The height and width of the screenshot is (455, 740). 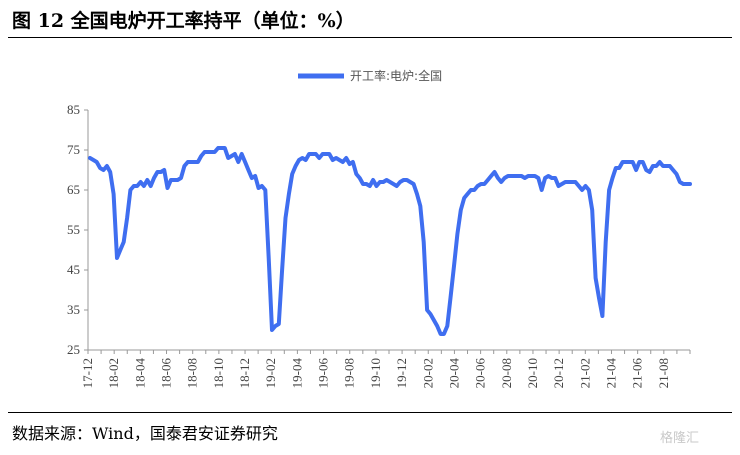 I want to click on source-divider, so click(x=370, y=412).